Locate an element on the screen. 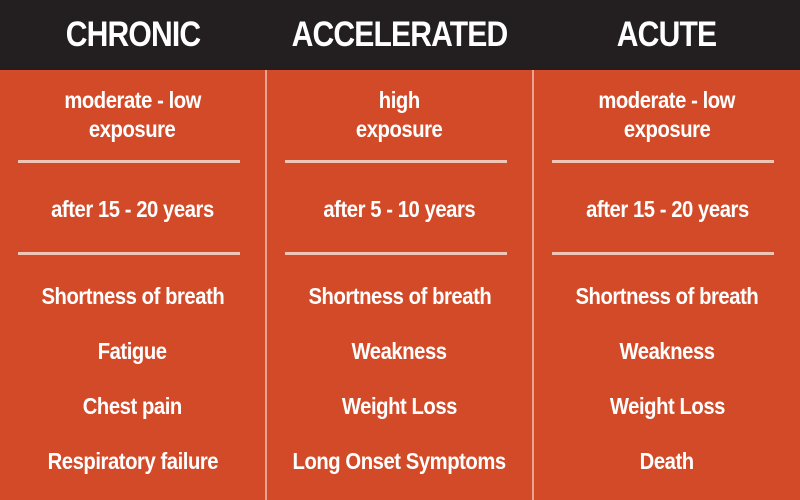 The image size is (800, 500). header-bar: CHRONIC ACCELERATED ACUTE is located at coordinates (400, 35).